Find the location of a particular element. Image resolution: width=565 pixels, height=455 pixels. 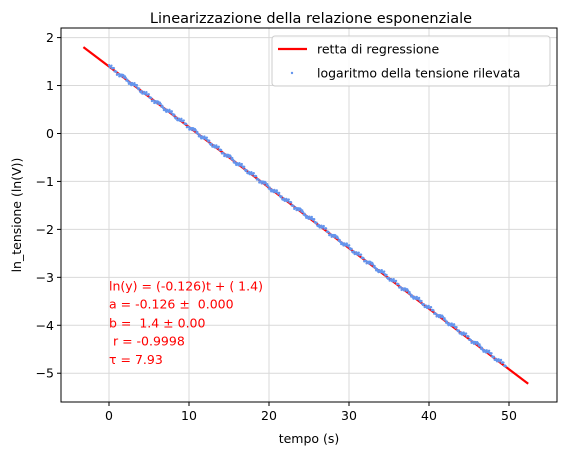

annotation-line: b = 1.4 ± 0.00 is located at coordinates (157, 322).